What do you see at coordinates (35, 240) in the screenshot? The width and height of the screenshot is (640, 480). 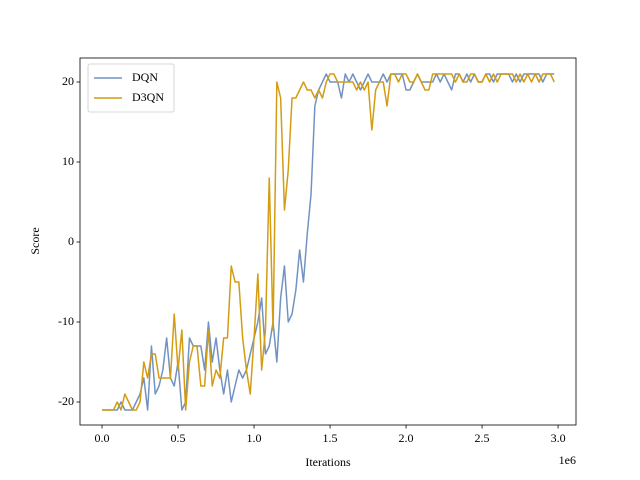 I see `y-axis-label: Score` at bounding box center [35, 240].